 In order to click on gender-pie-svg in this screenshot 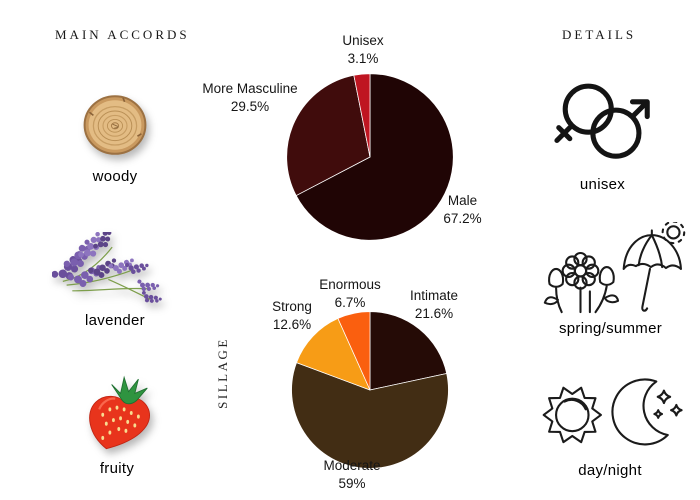, I will do `click(370, 157)`.